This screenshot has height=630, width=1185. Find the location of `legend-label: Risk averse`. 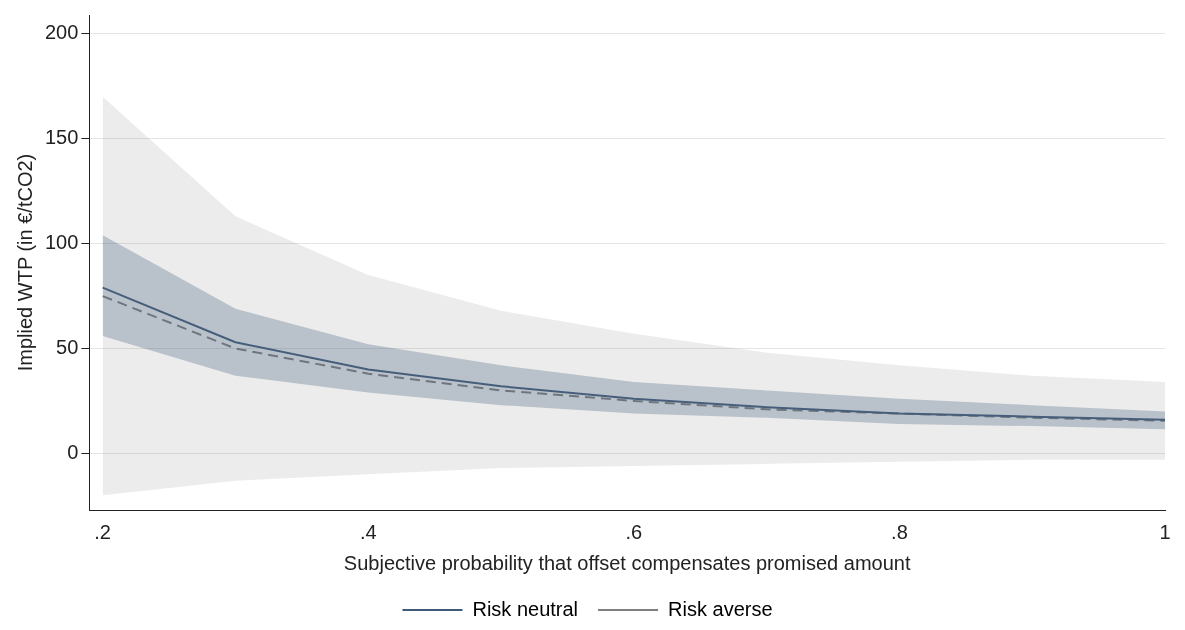

legend-label: Risk averse is located at coordinates (720, 608).